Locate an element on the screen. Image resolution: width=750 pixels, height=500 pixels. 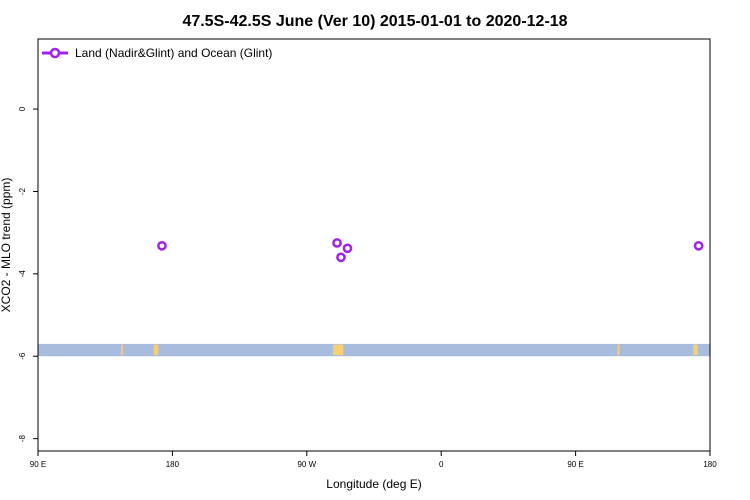
x-axis-label: Longitude (deg E) is located at coordinates (373, 484).